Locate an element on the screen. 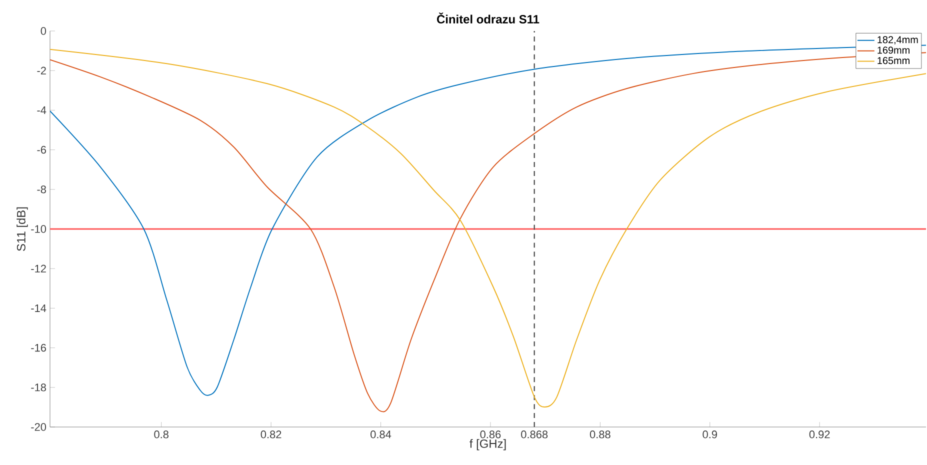 The width and height of the screenshot is (927, 465). y-tick-label: -12 is located at coordinates (38, 268).